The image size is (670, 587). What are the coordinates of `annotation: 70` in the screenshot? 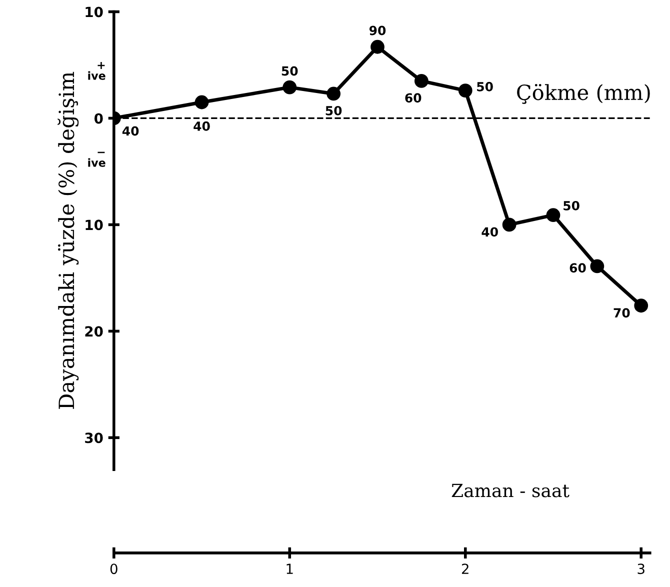 It's located at (622, 313).